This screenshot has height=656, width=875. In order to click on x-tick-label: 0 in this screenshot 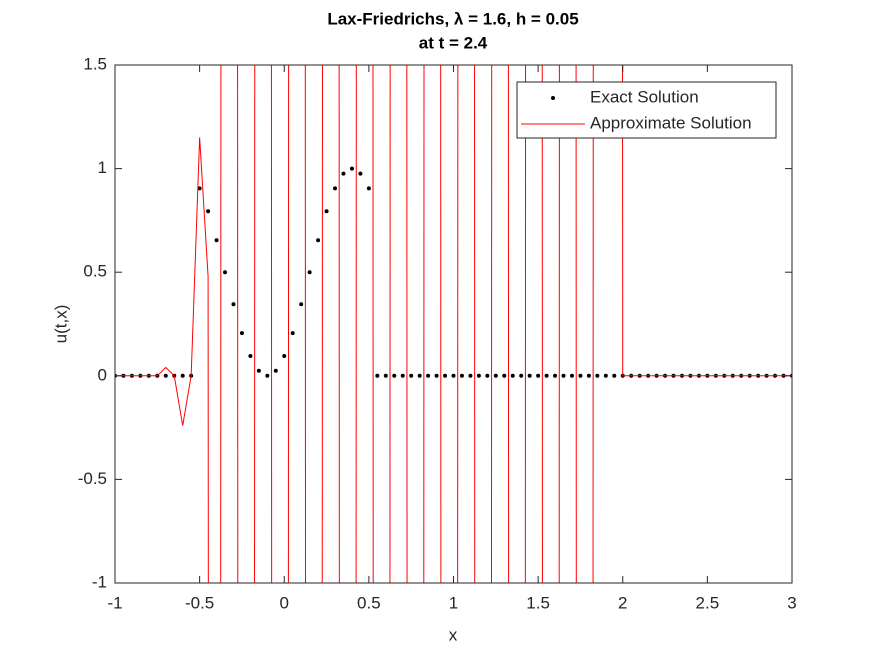, I will do `click(284, 602)`.